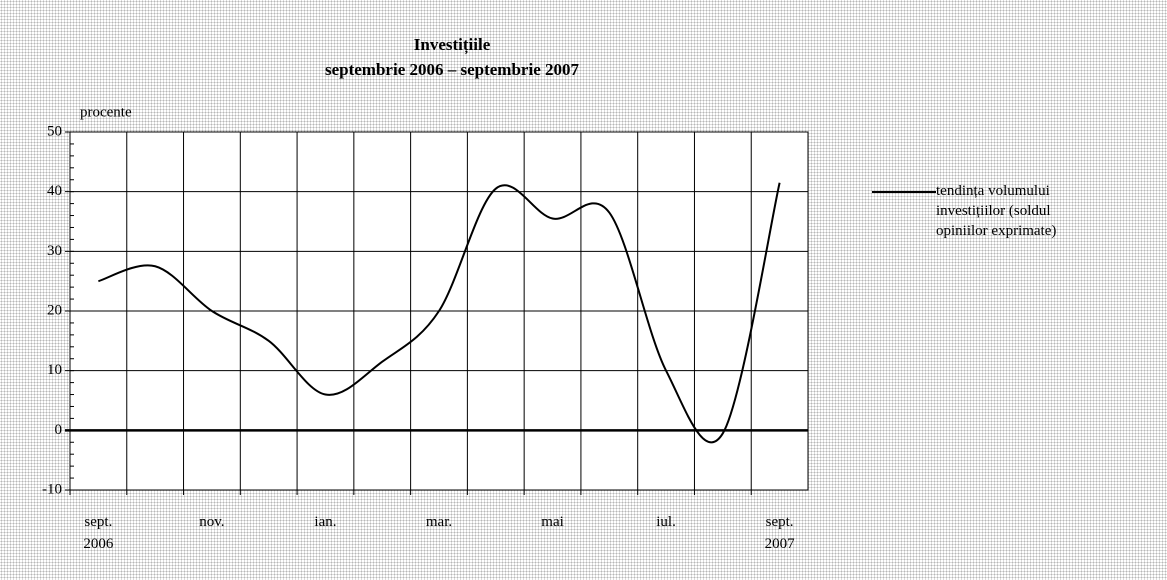 This screenshot has height=580, width=1167. I want to click on y-tick-label: 0, so click(59, 430).